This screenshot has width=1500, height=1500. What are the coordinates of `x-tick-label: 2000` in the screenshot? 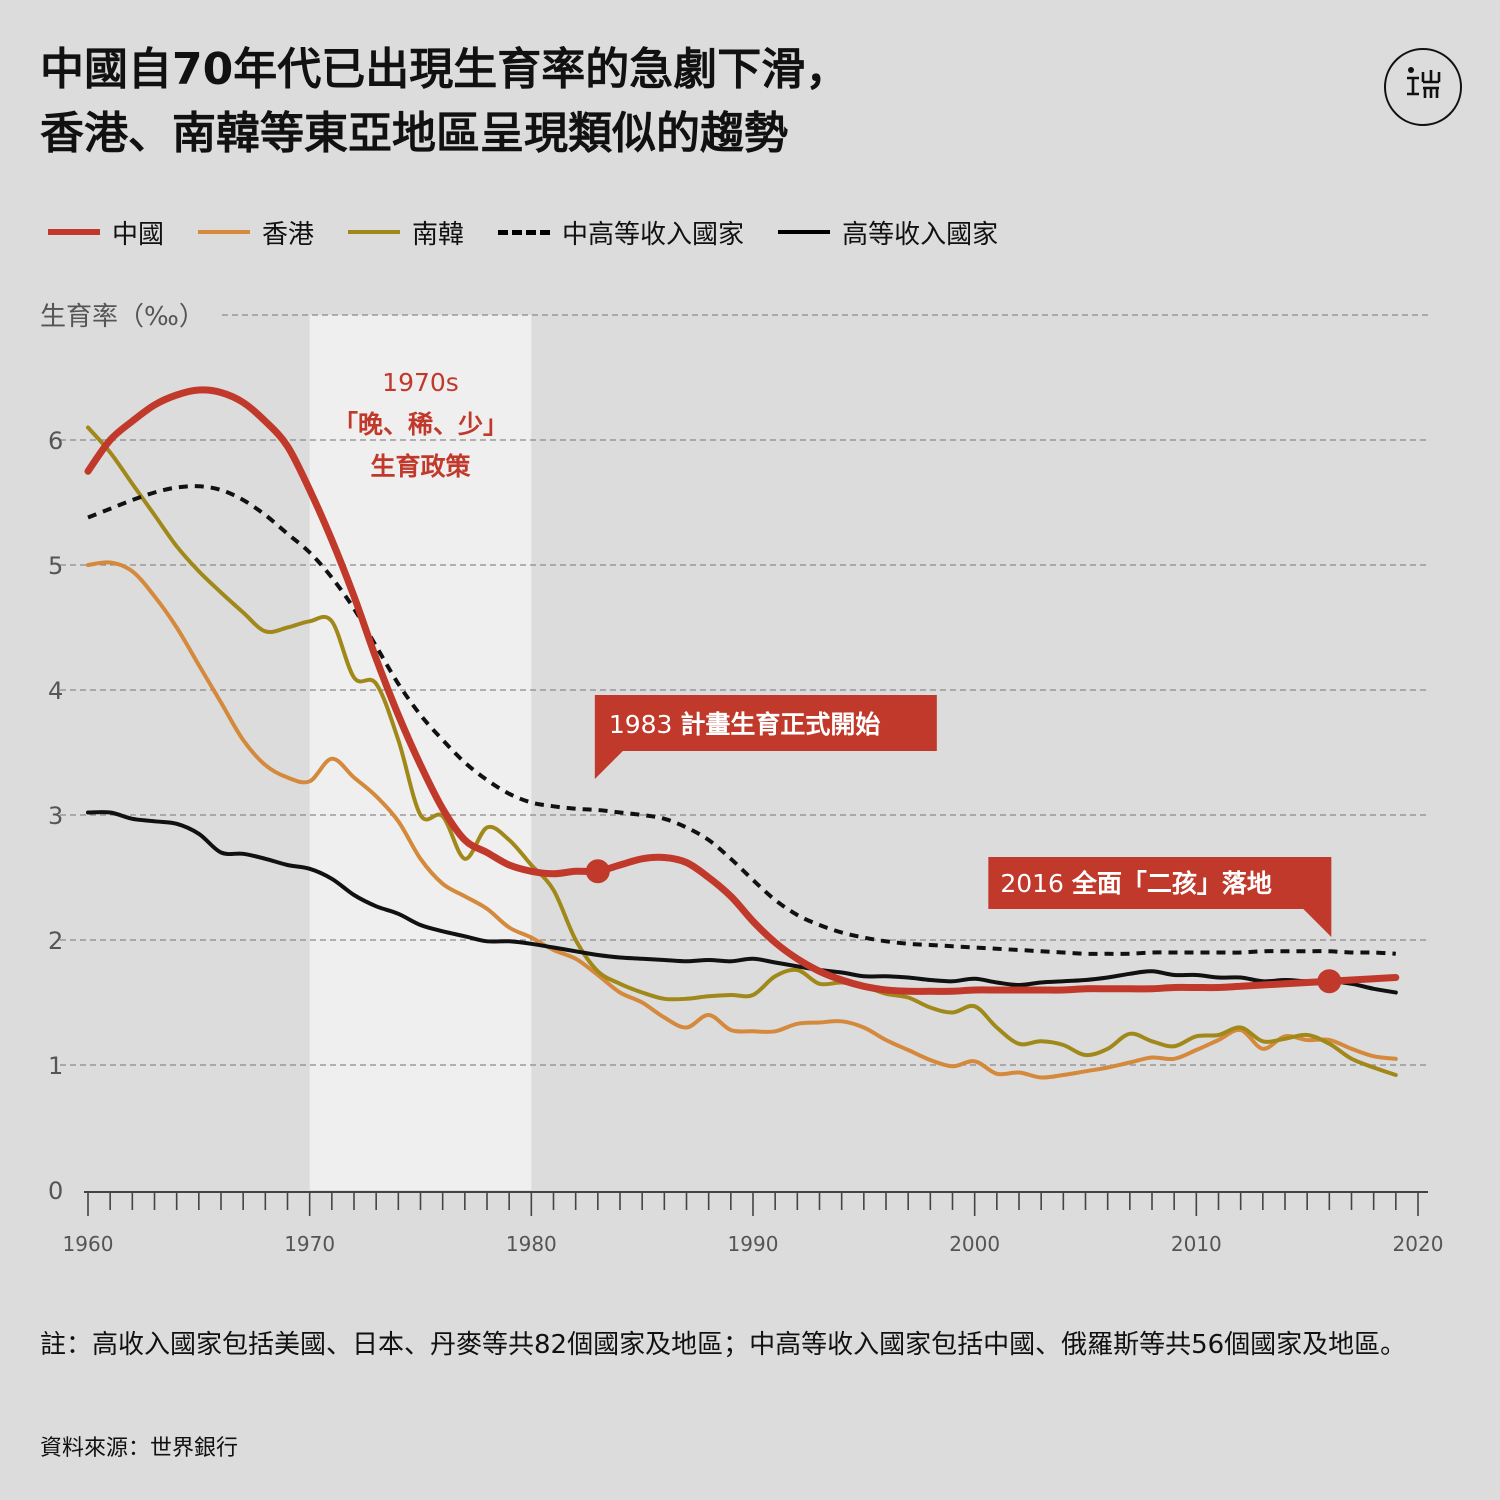 It's located at (974, 1244).